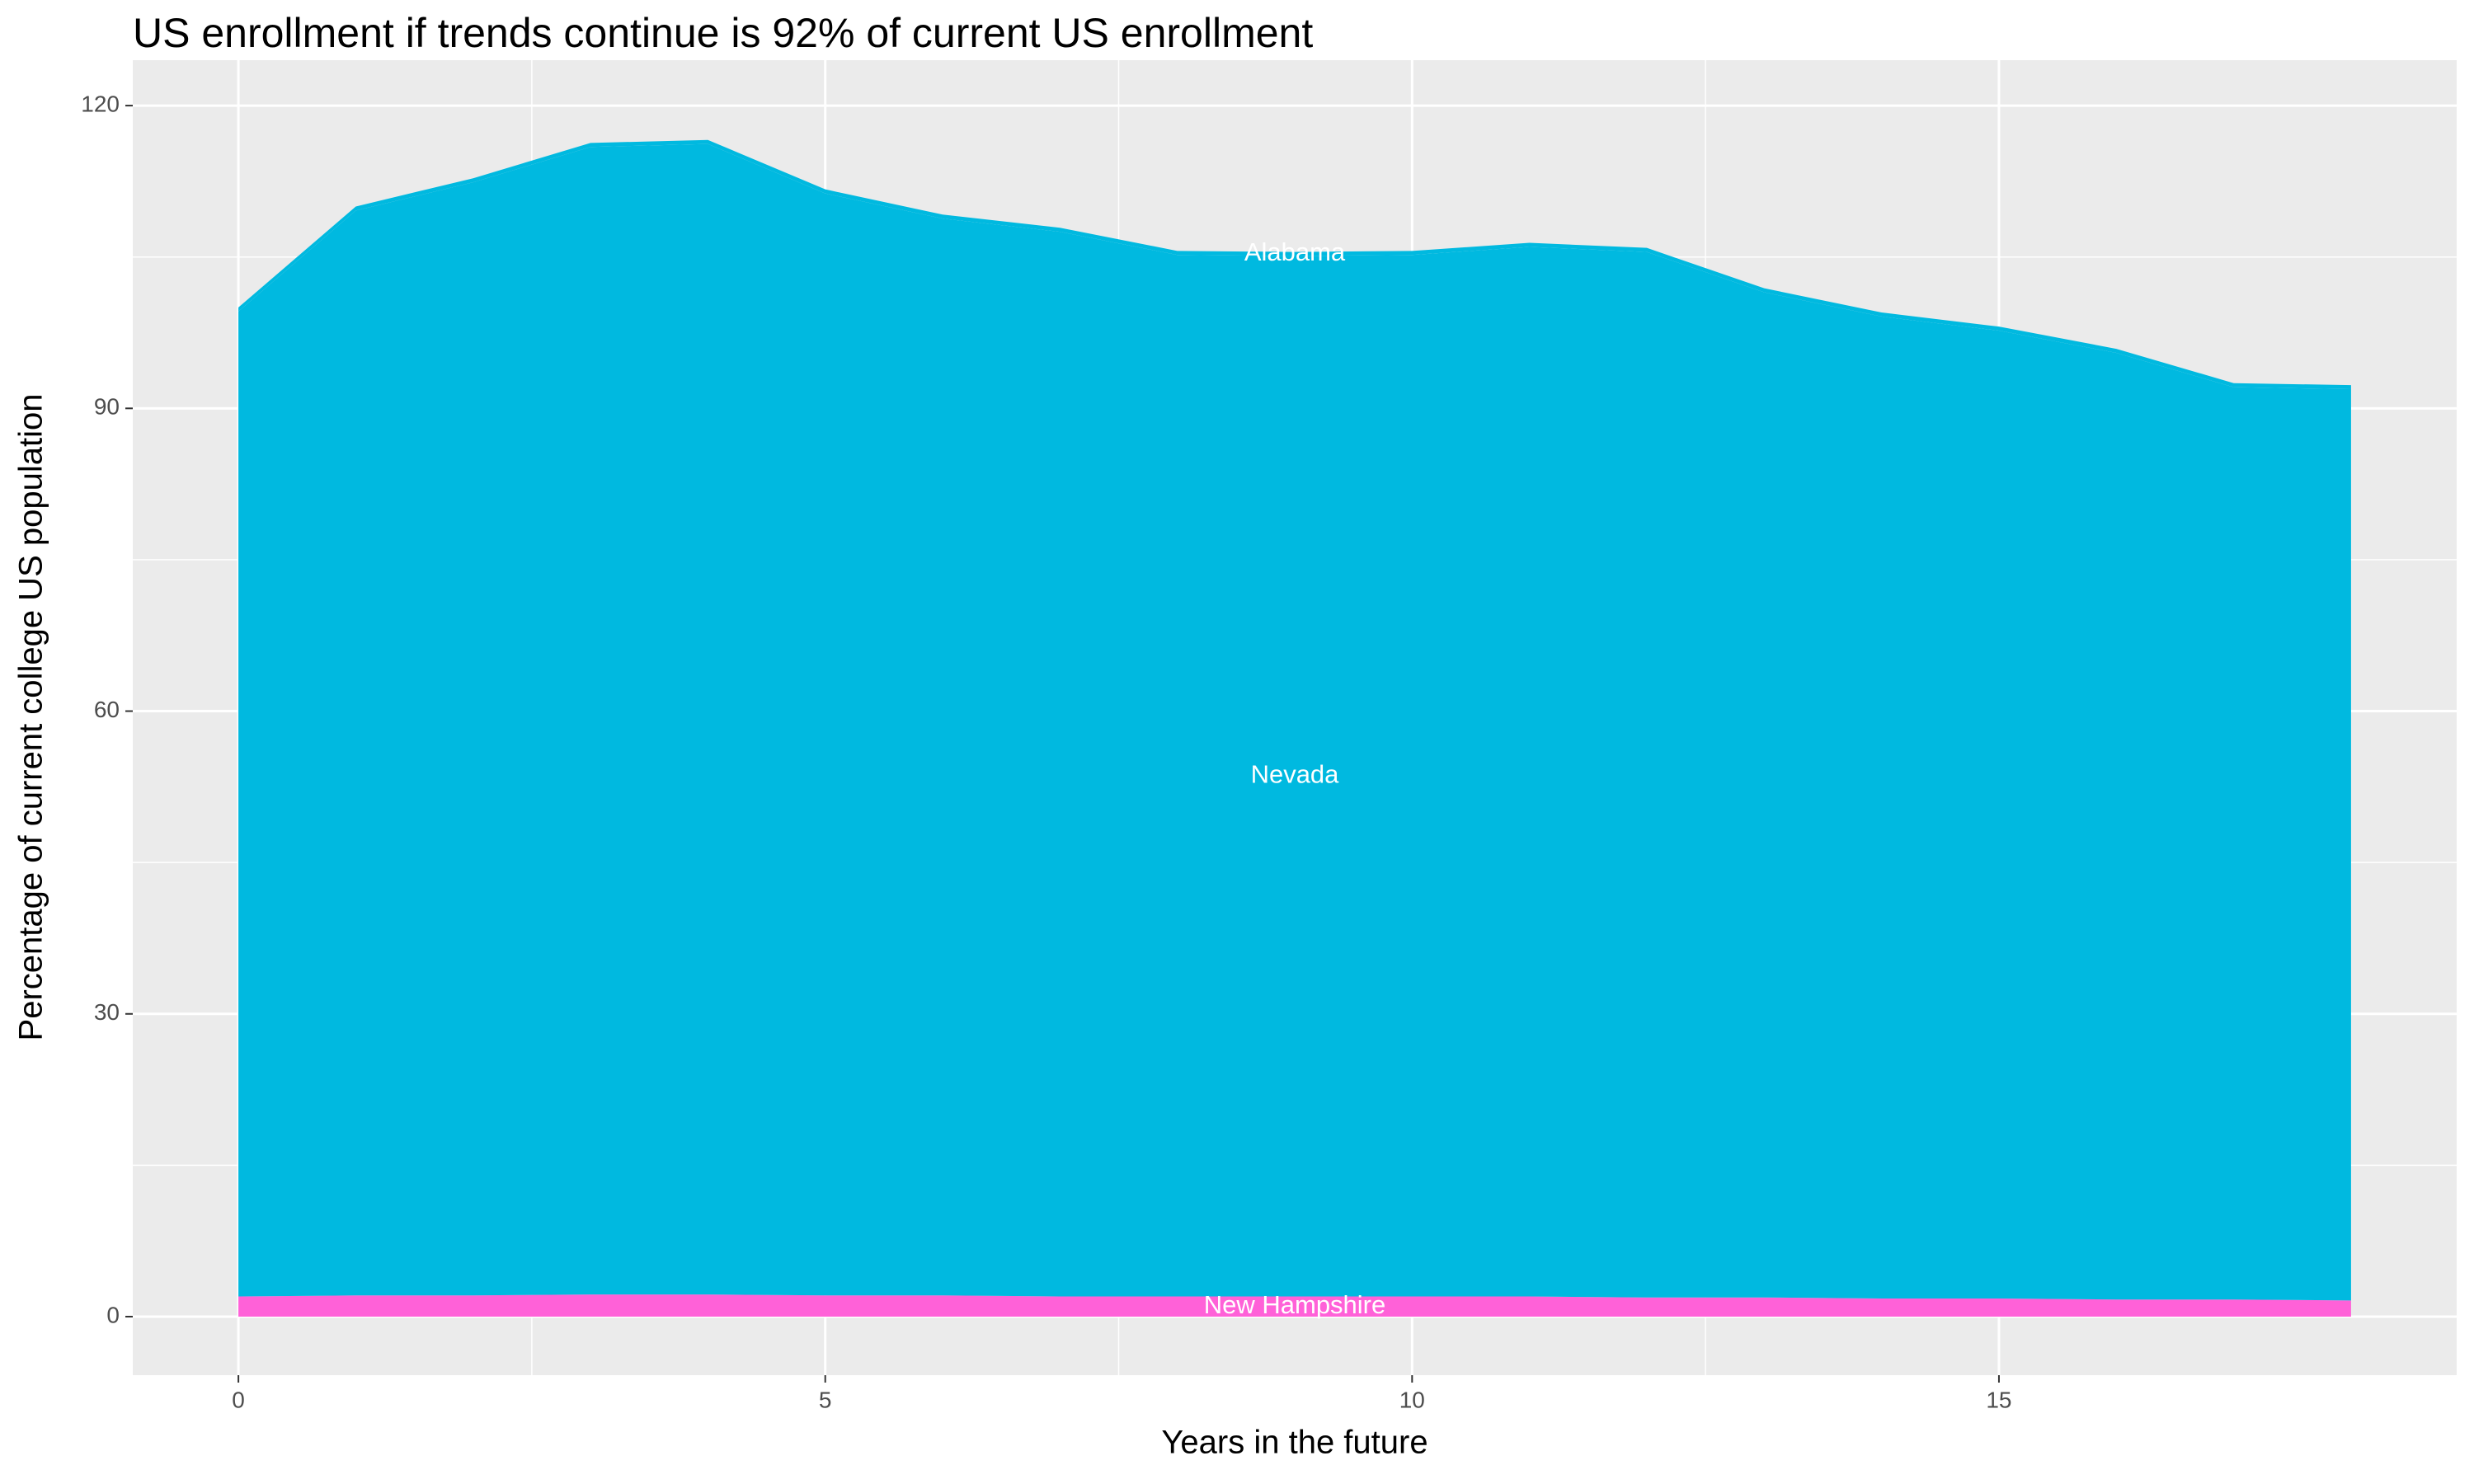 This screenshot has height=1484, width=2474. Describe the element at coordinates (825, 1399) in the screenshot. I see `x-tick-label: 5` at that location.